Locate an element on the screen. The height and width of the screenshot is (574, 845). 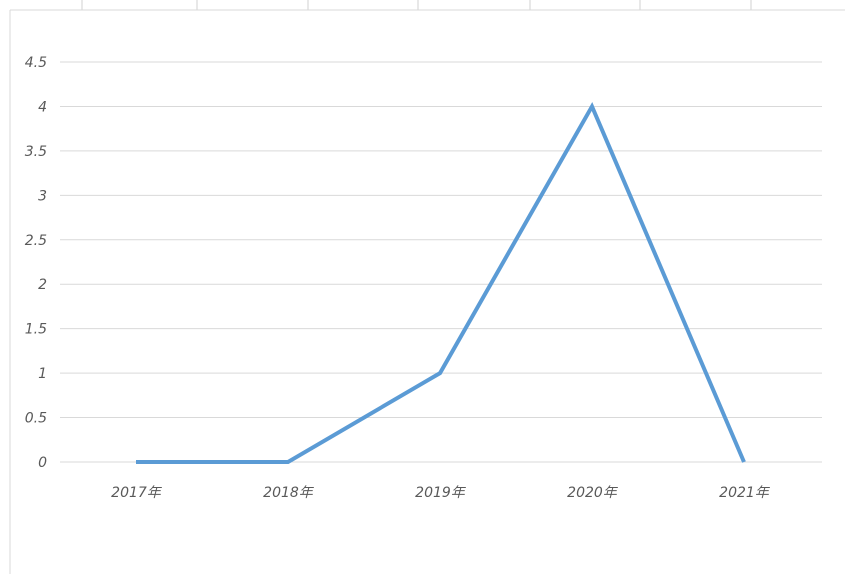
y-tick-label: 1.5 is located at coordinates (36, 330).